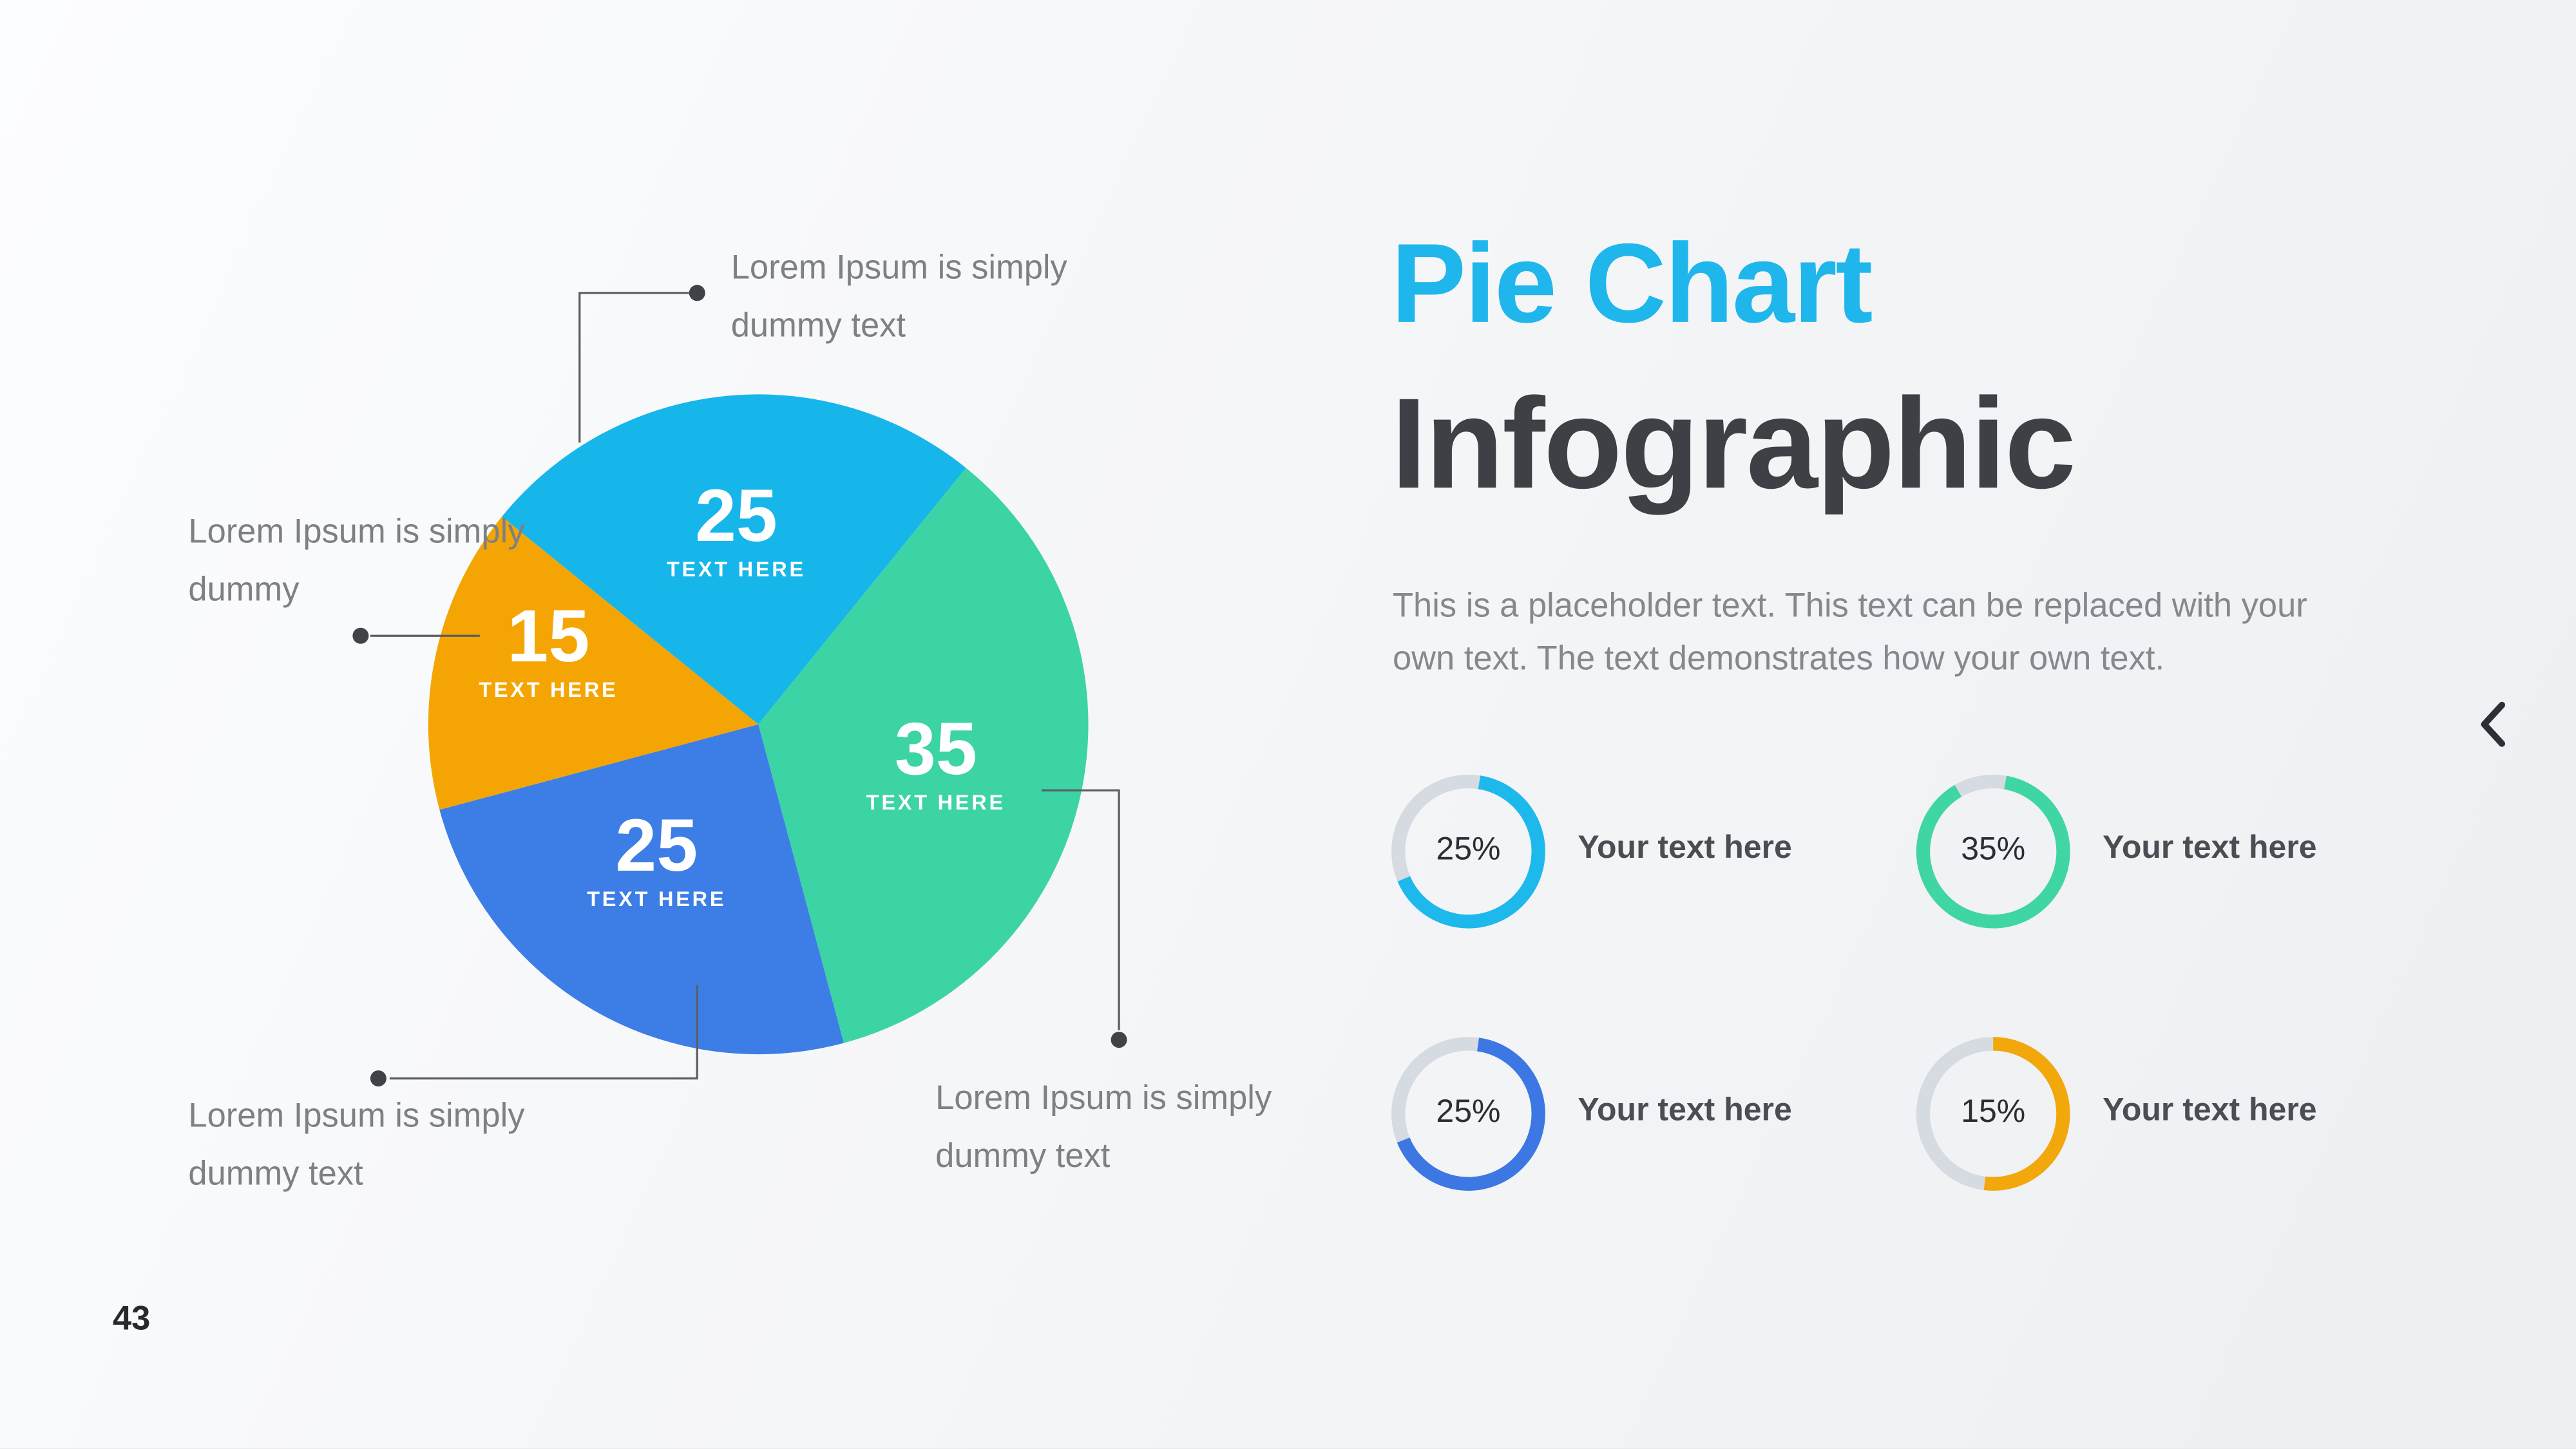  Describe the element at coordinates (1685, 848) in the screenshot. I see `gauge-ring-1-label: Your text here` at that location.